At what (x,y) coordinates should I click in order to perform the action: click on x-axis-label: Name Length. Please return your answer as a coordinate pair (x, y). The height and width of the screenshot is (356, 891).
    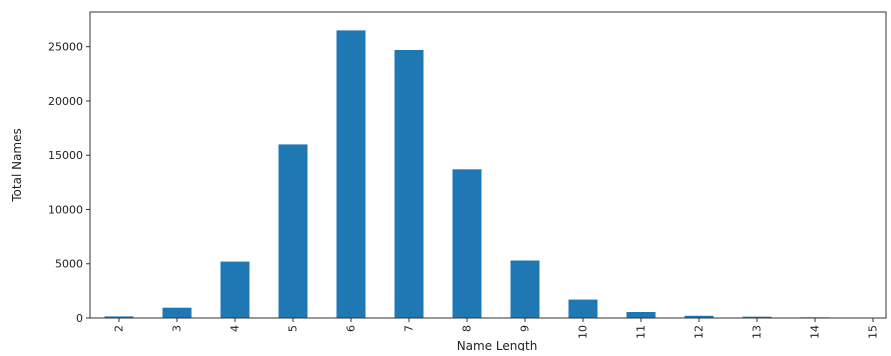
    Looking at the image, I should click on (497, 345).